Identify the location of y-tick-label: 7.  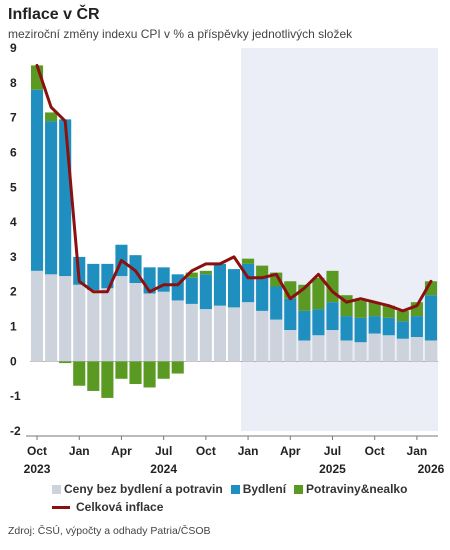
(13, 118).